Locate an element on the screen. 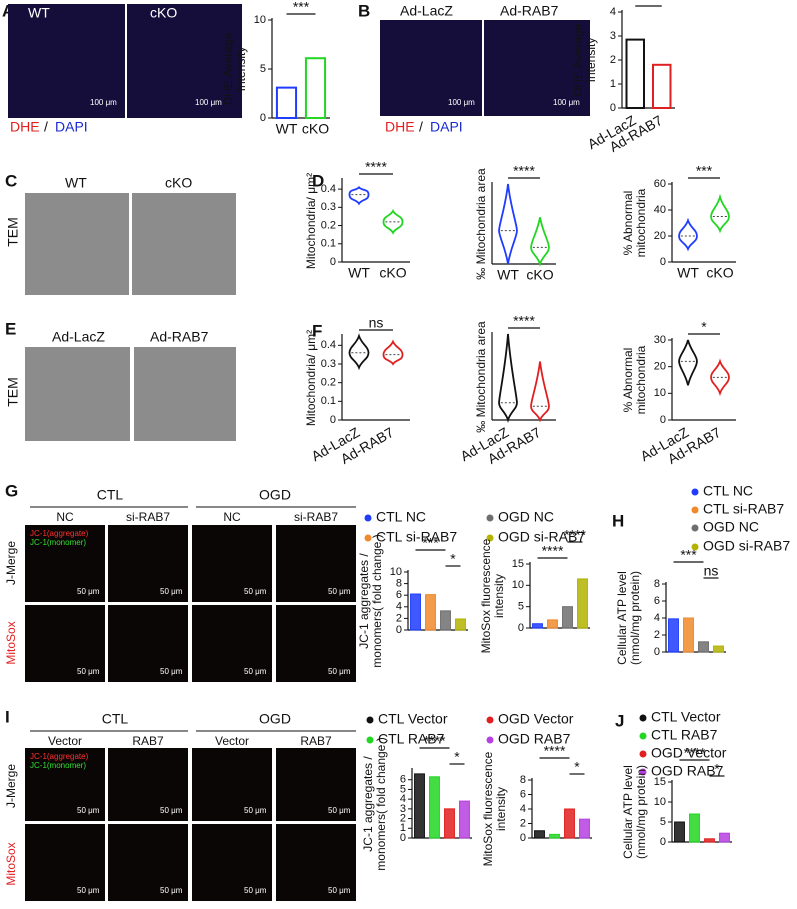  legend-label: OGD si-RAB7 is located at coordinates (541, 537).